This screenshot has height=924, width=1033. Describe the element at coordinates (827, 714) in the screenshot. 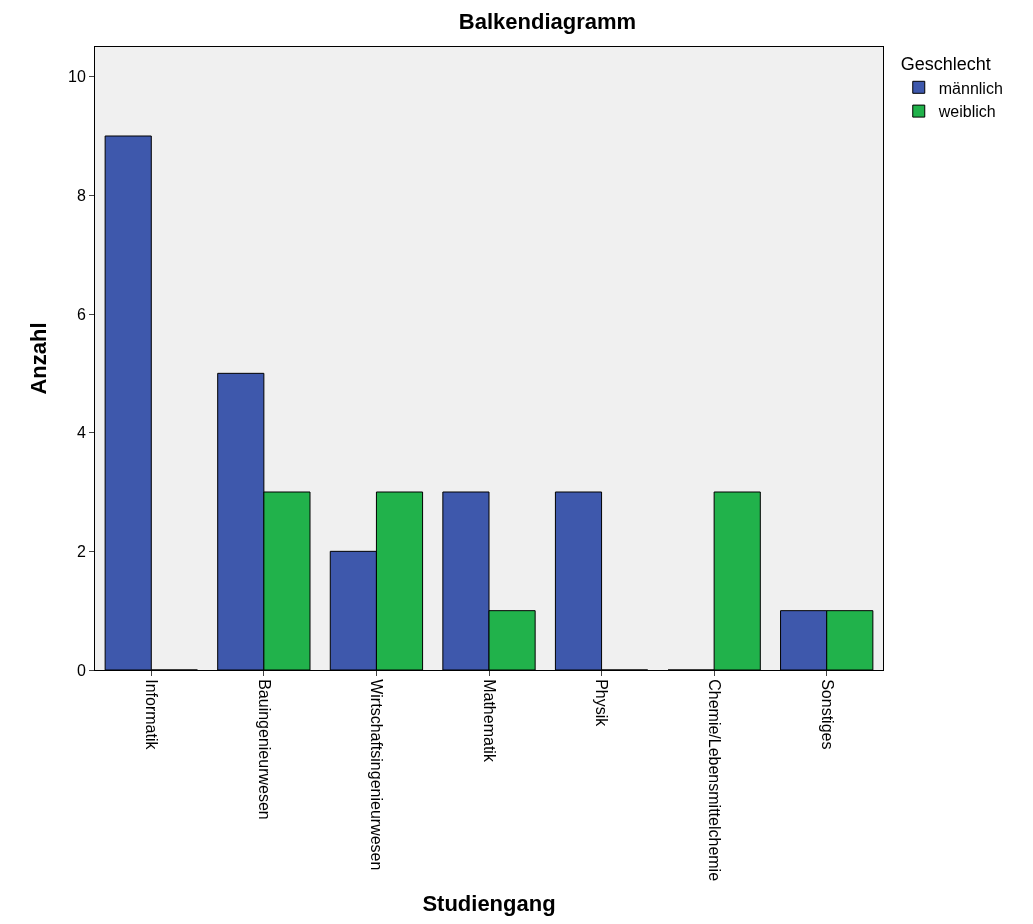

I see `x-tick-label: Sonstiges` at that location.